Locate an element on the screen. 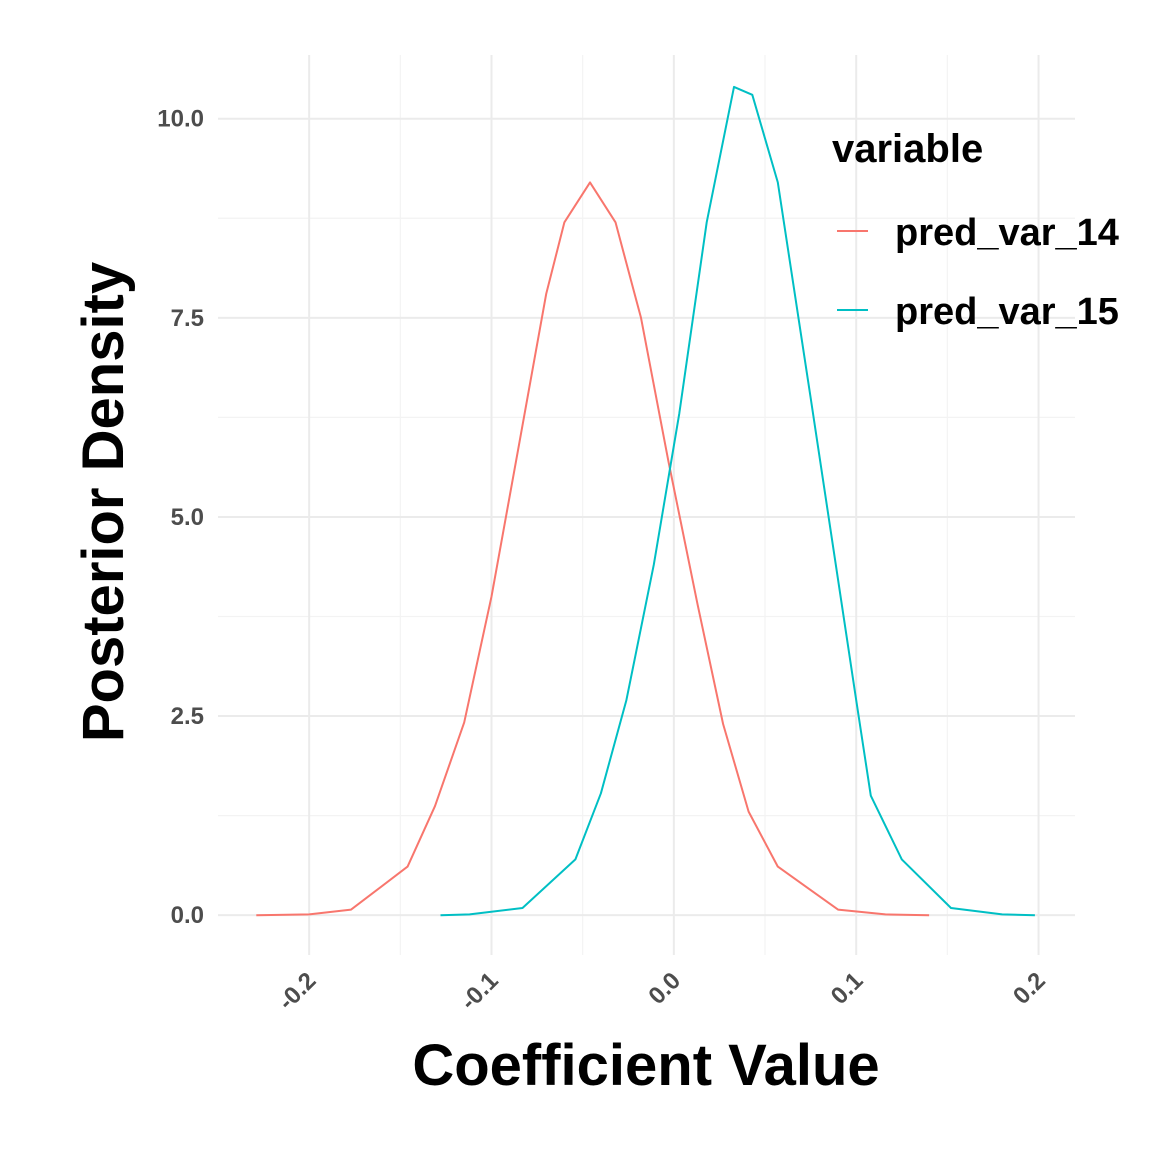  x-tick-label: -0.2 is located at coordinates (297, 991).